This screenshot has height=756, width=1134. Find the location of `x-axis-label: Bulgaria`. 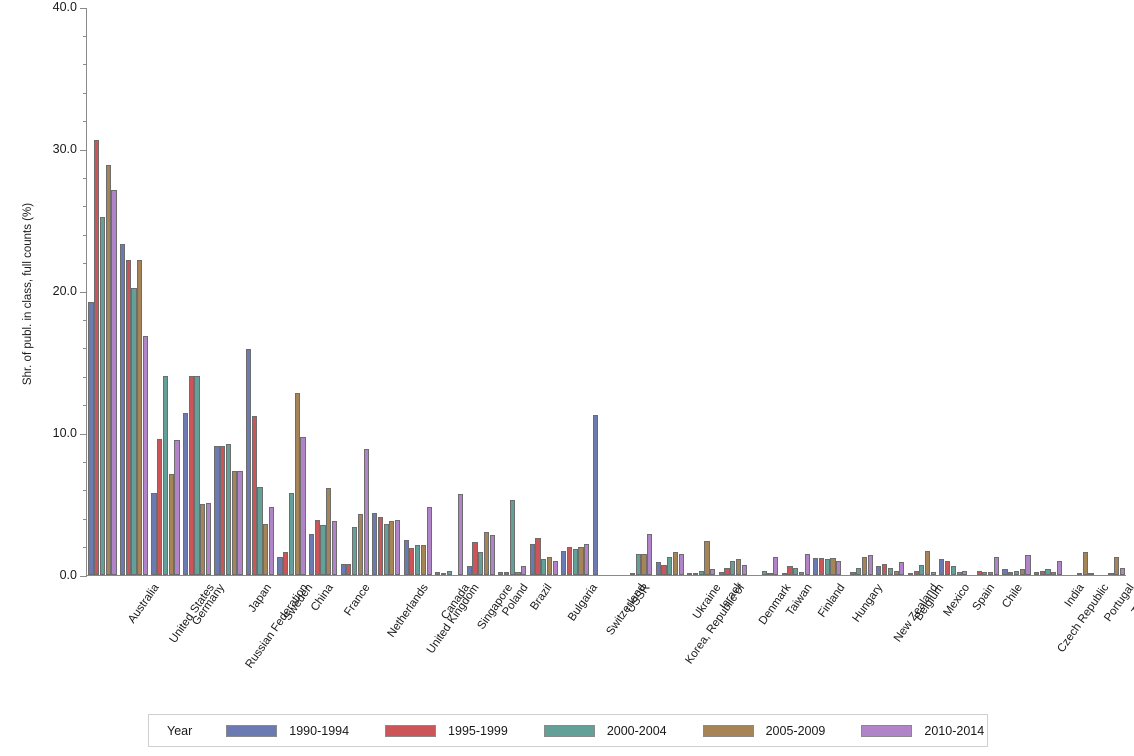

x-axis-label: Bulgaria is located at coordinates (583, 603).